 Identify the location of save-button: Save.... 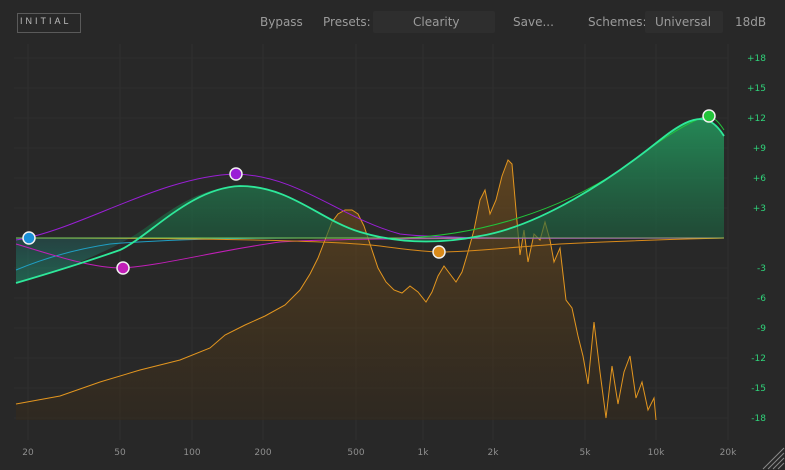
(533, 22).